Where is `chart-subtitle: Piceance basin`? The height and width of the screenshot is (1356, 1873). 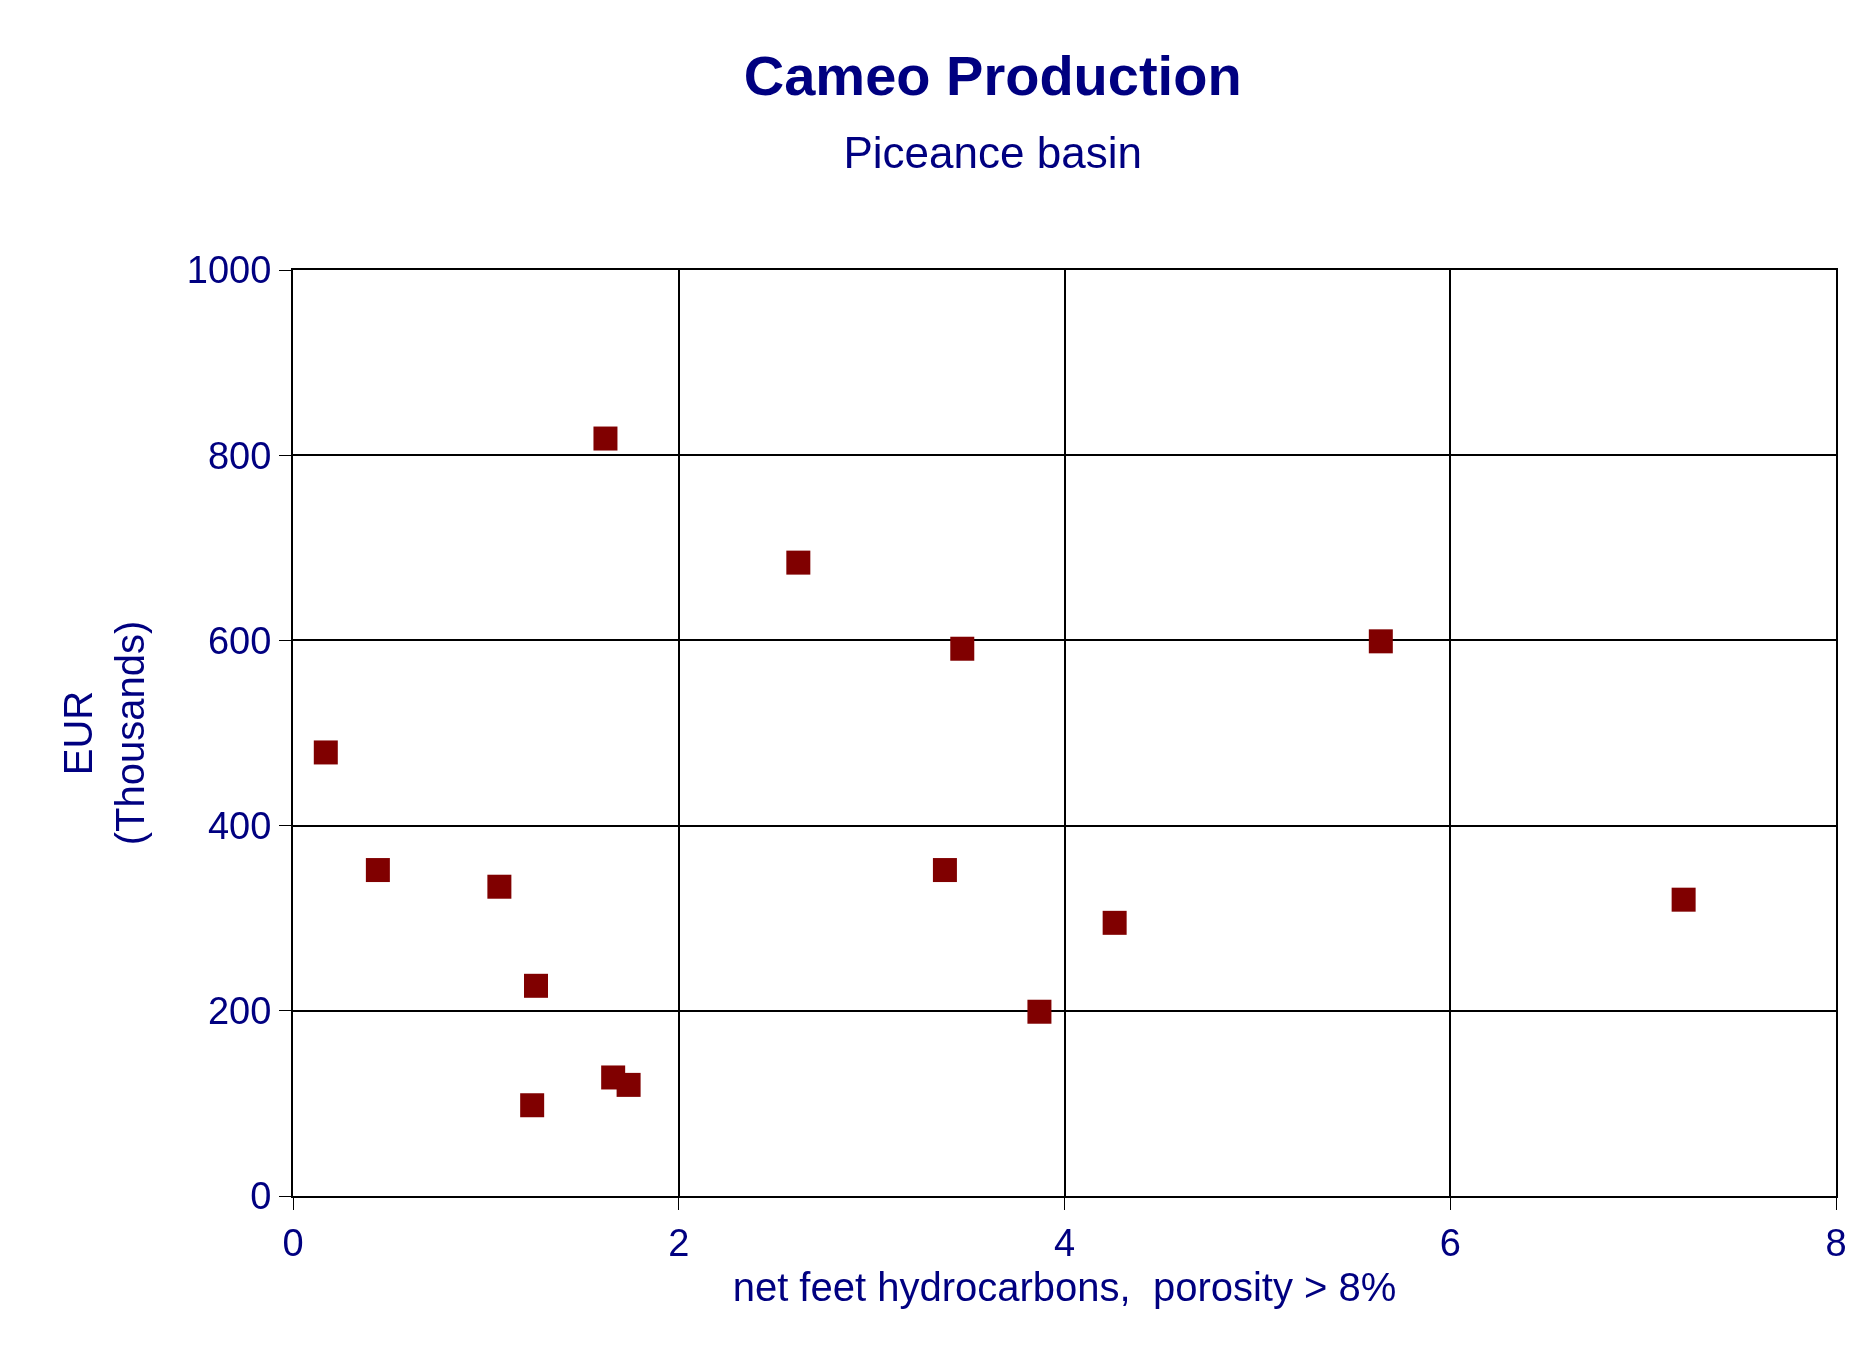 chart-subtitle: Piceance basin is located at coordinates (992, 152).